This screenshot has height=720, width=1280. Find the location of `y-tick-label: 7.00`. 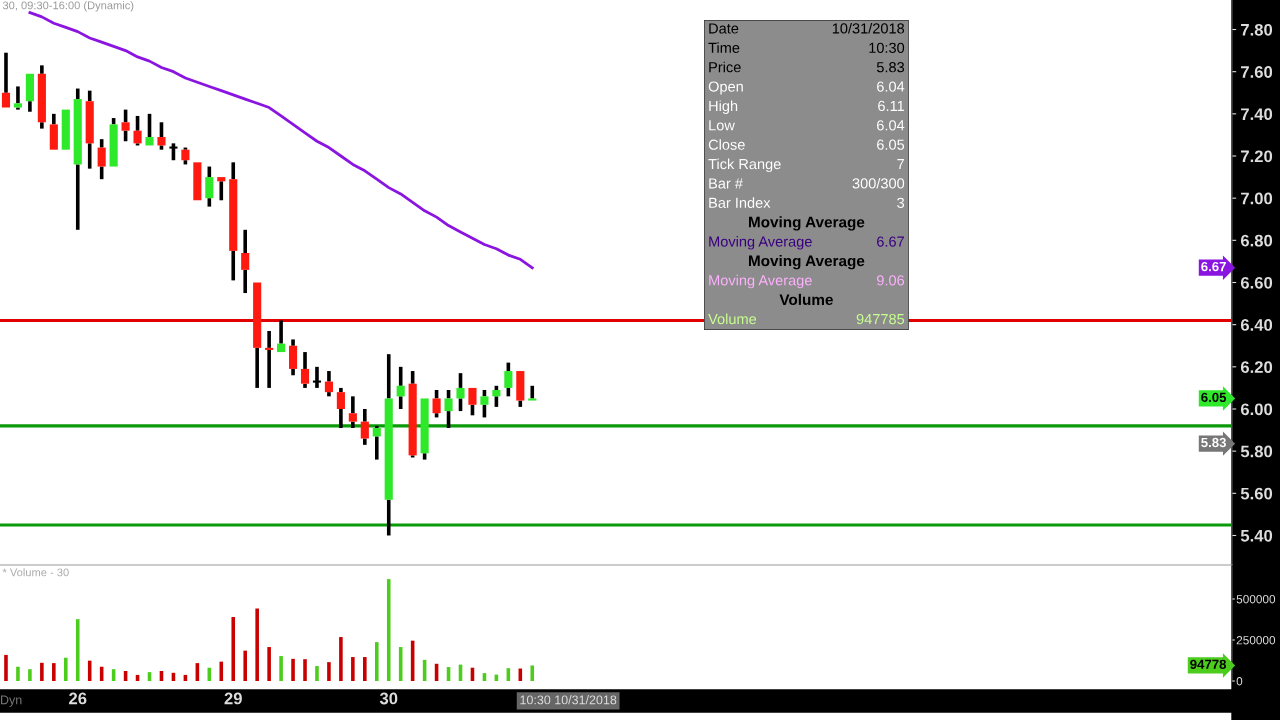

y-tick-label: 7.00 is located at coordinates (1257, 198).